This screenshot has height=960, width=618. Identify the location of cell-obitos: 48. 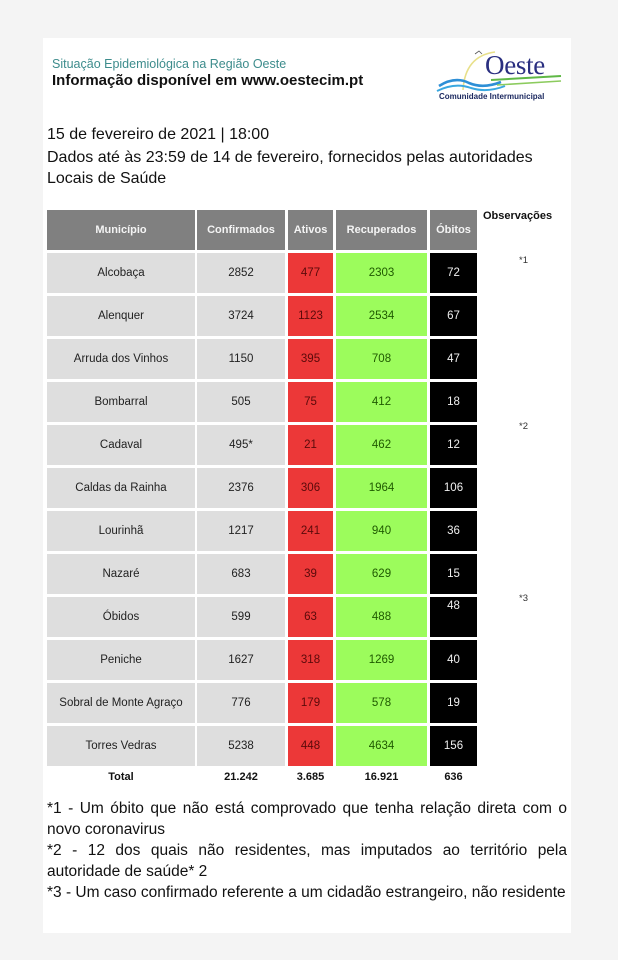
(453, 617).